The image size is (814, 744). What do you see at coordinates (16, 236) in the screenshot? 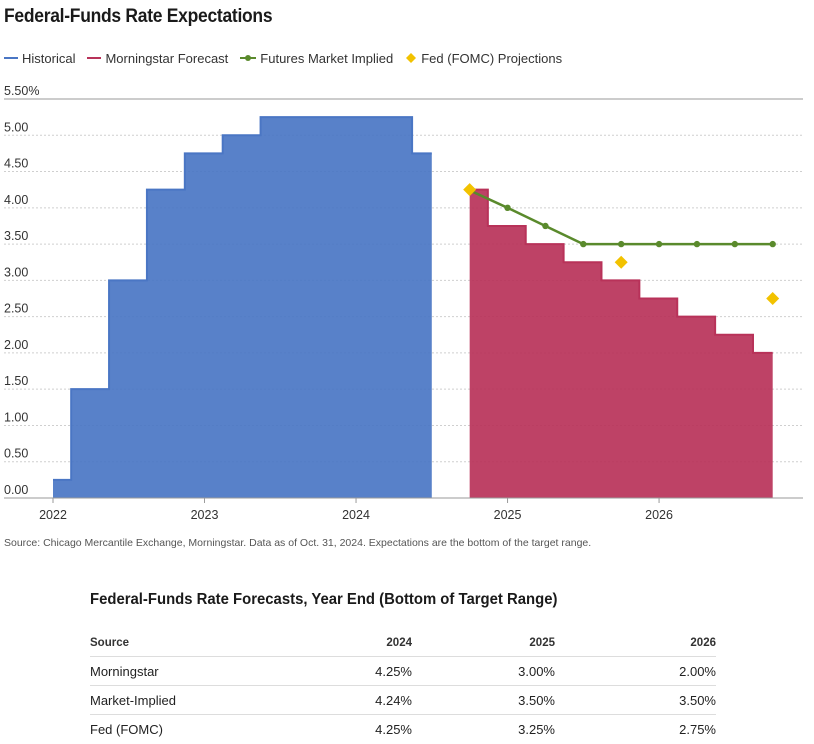
I see `y-tick-label: 3.50` at bounding box center [16, 236].